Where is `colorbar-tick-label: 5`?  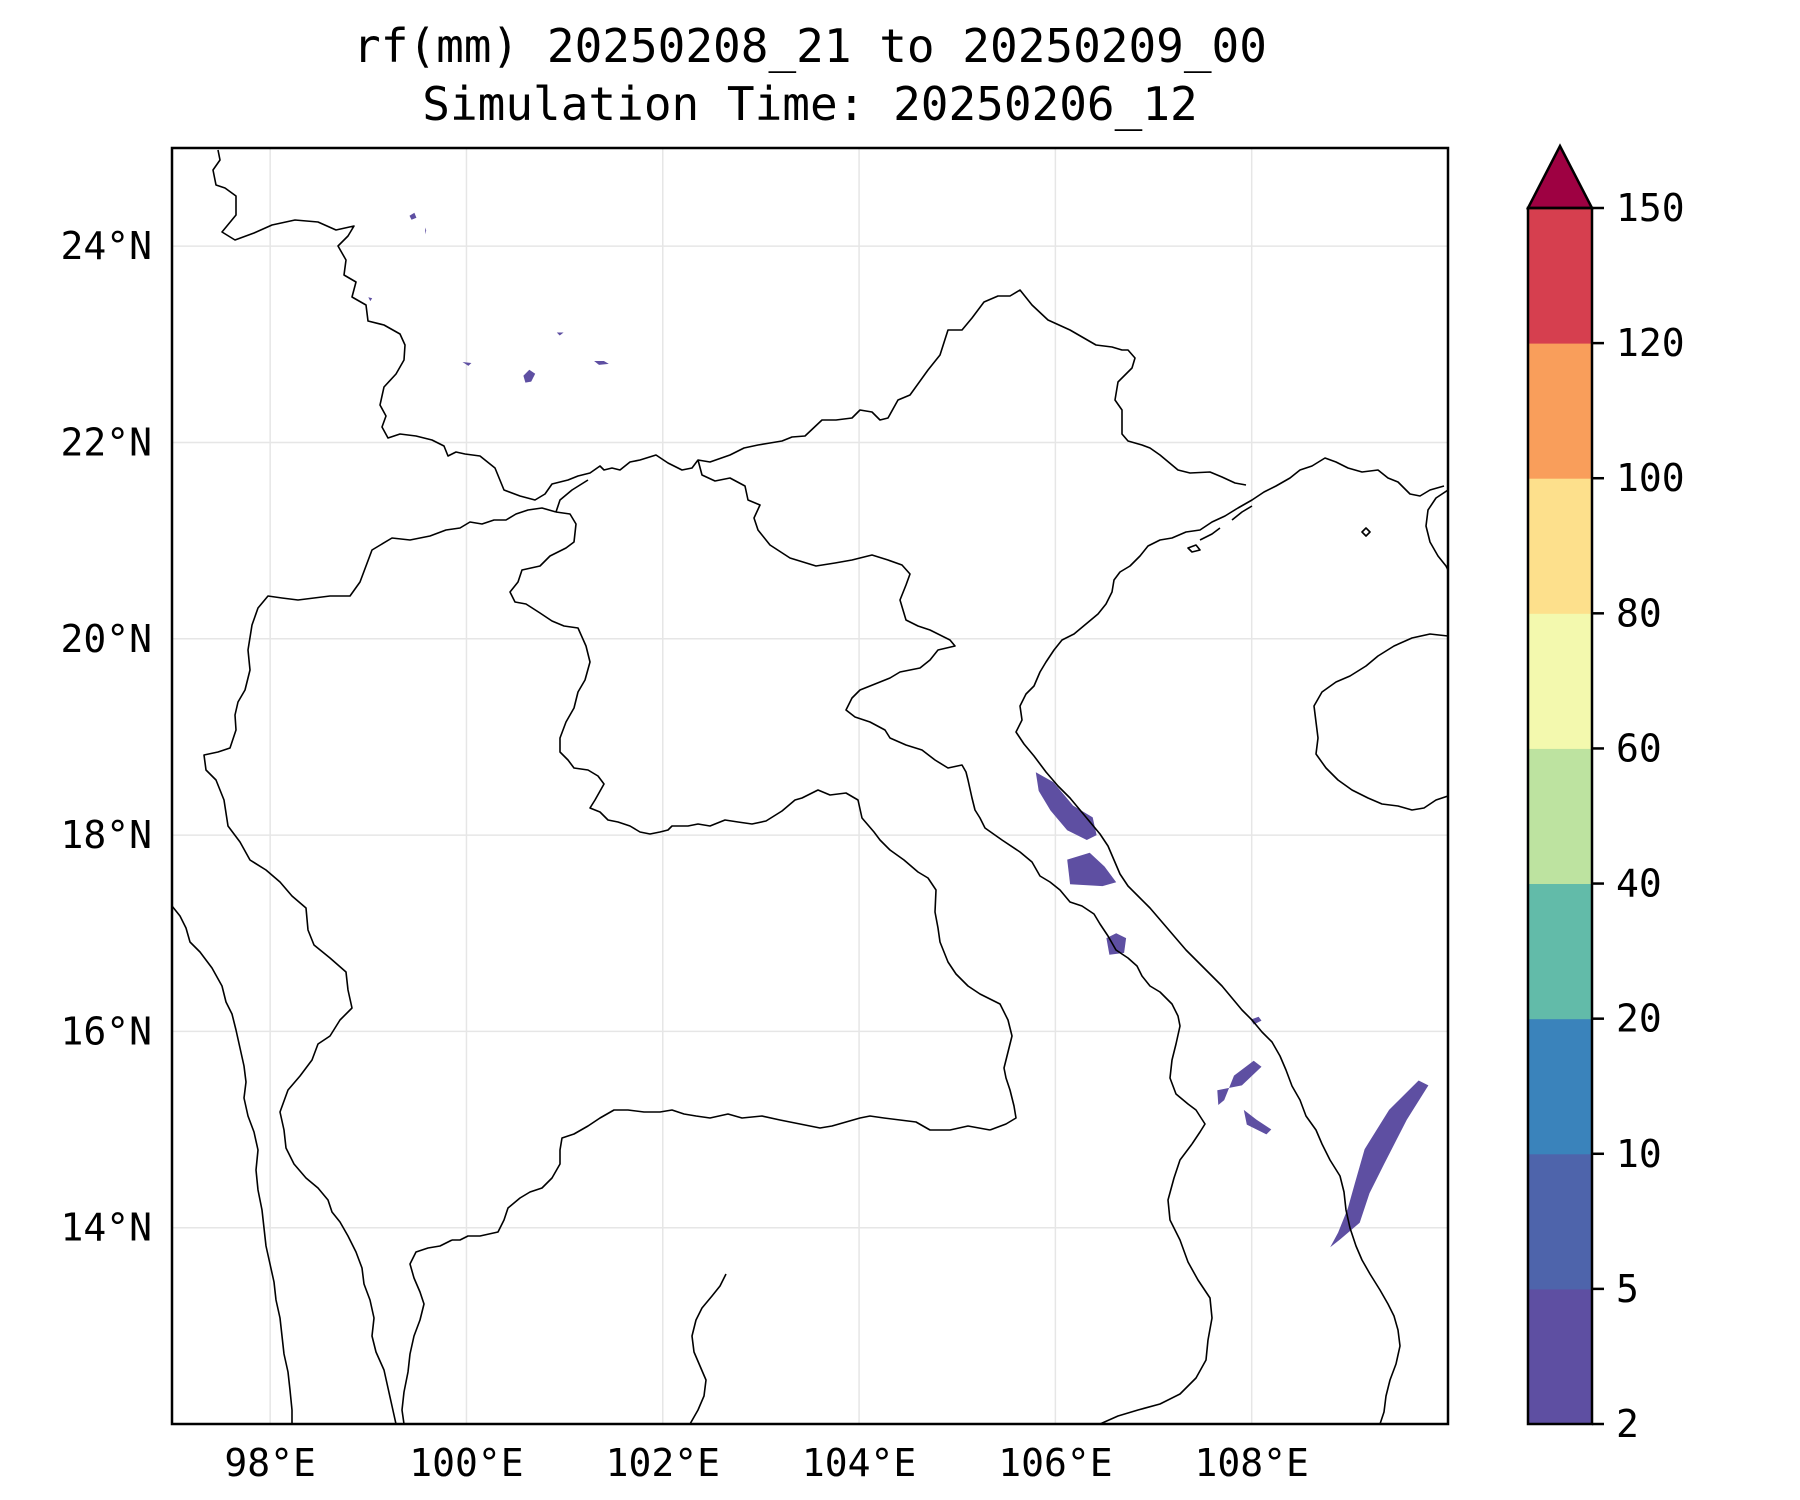 colorbar-tick-label: 5 is located at coordinates (1627, 1289).